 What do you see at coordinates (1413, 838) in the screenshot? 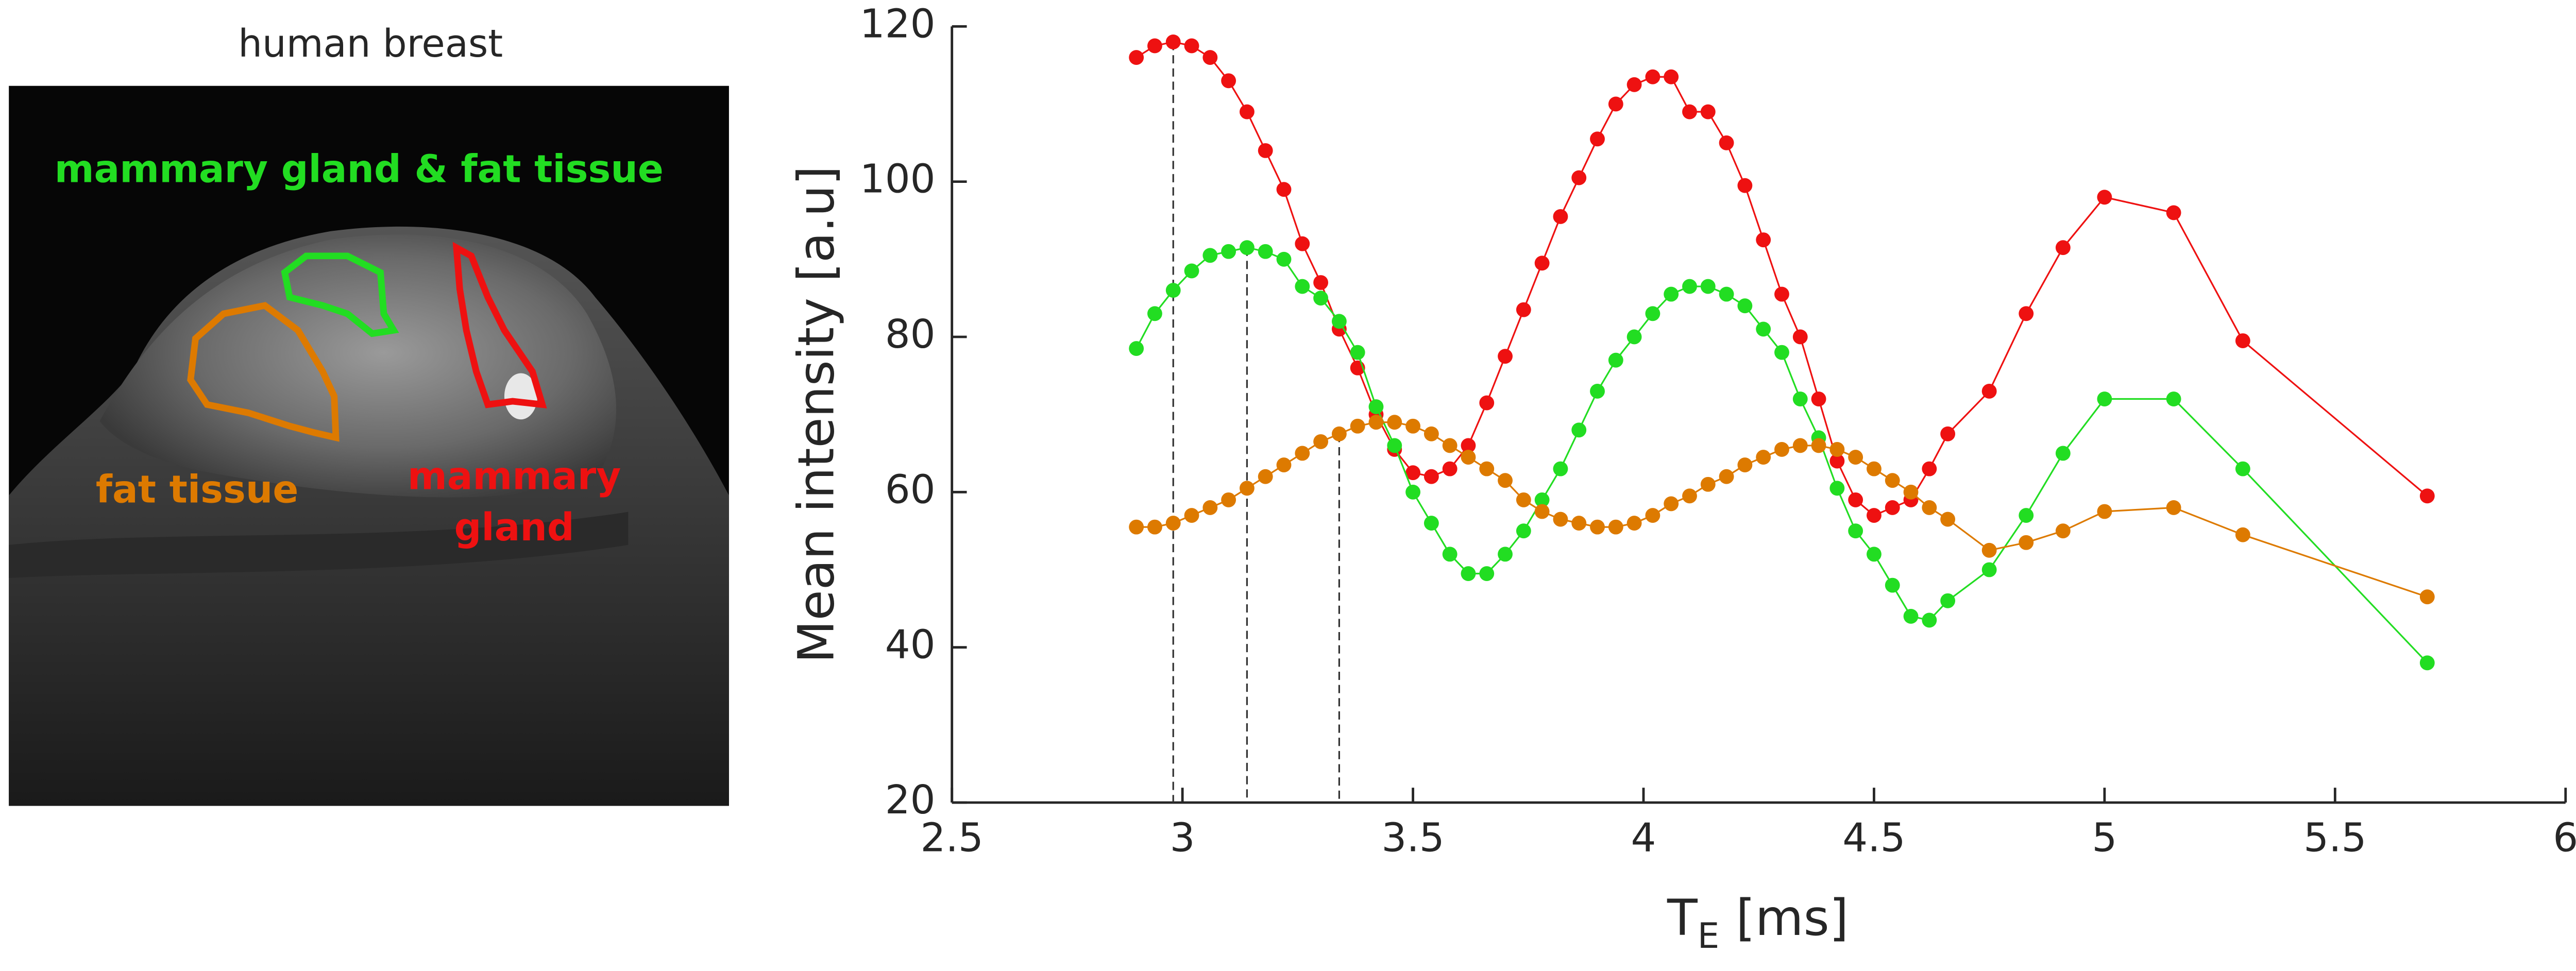
I see `x-tick-label: 3.5` at bounding box center [1413, 838].